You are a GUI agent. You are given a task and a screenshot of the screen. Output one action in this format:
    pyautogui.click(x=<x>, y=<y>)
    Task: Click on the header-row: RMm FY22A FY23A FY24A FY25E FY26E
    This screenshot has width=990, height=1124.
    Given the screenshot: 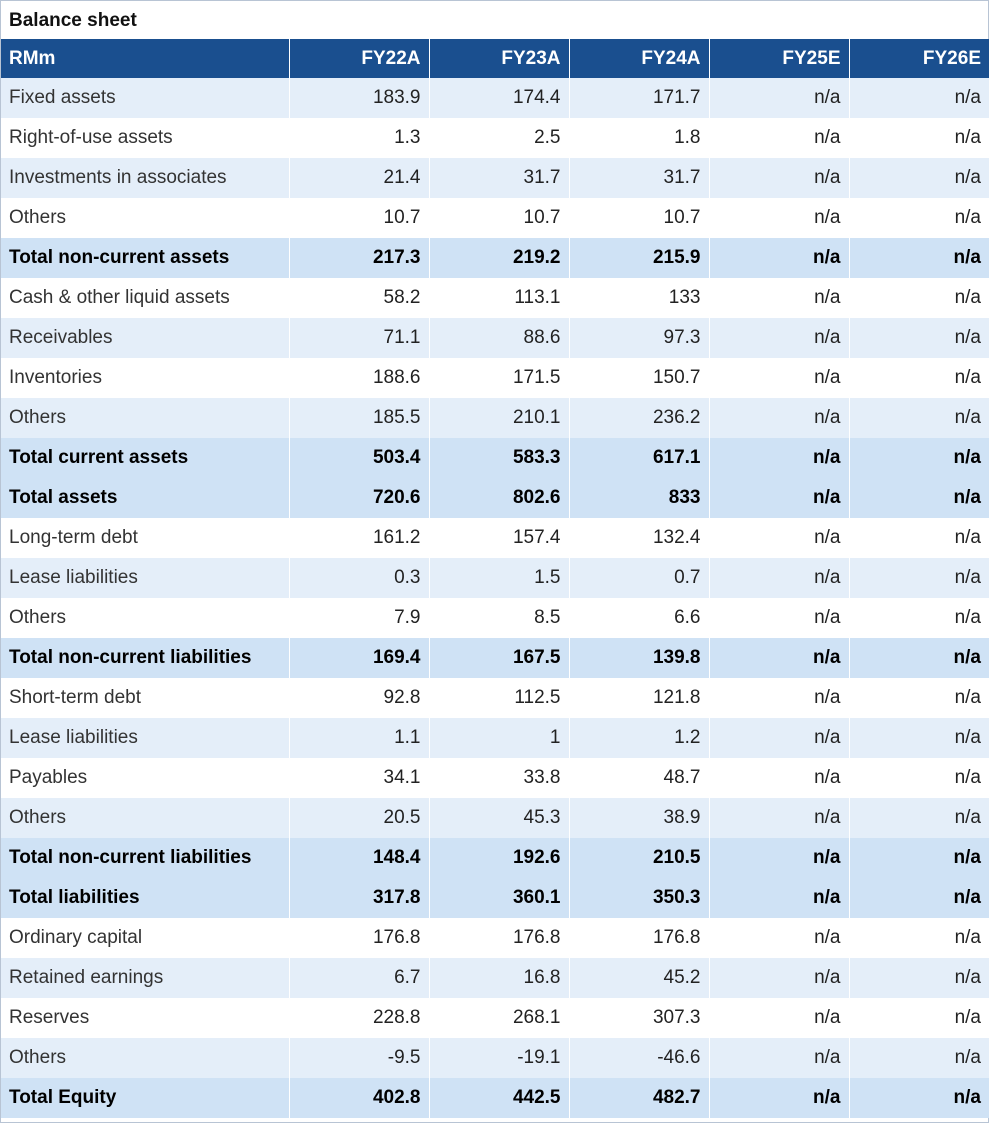 What is the action you would take?
    pyautogui.click(x=495, y=58)
    